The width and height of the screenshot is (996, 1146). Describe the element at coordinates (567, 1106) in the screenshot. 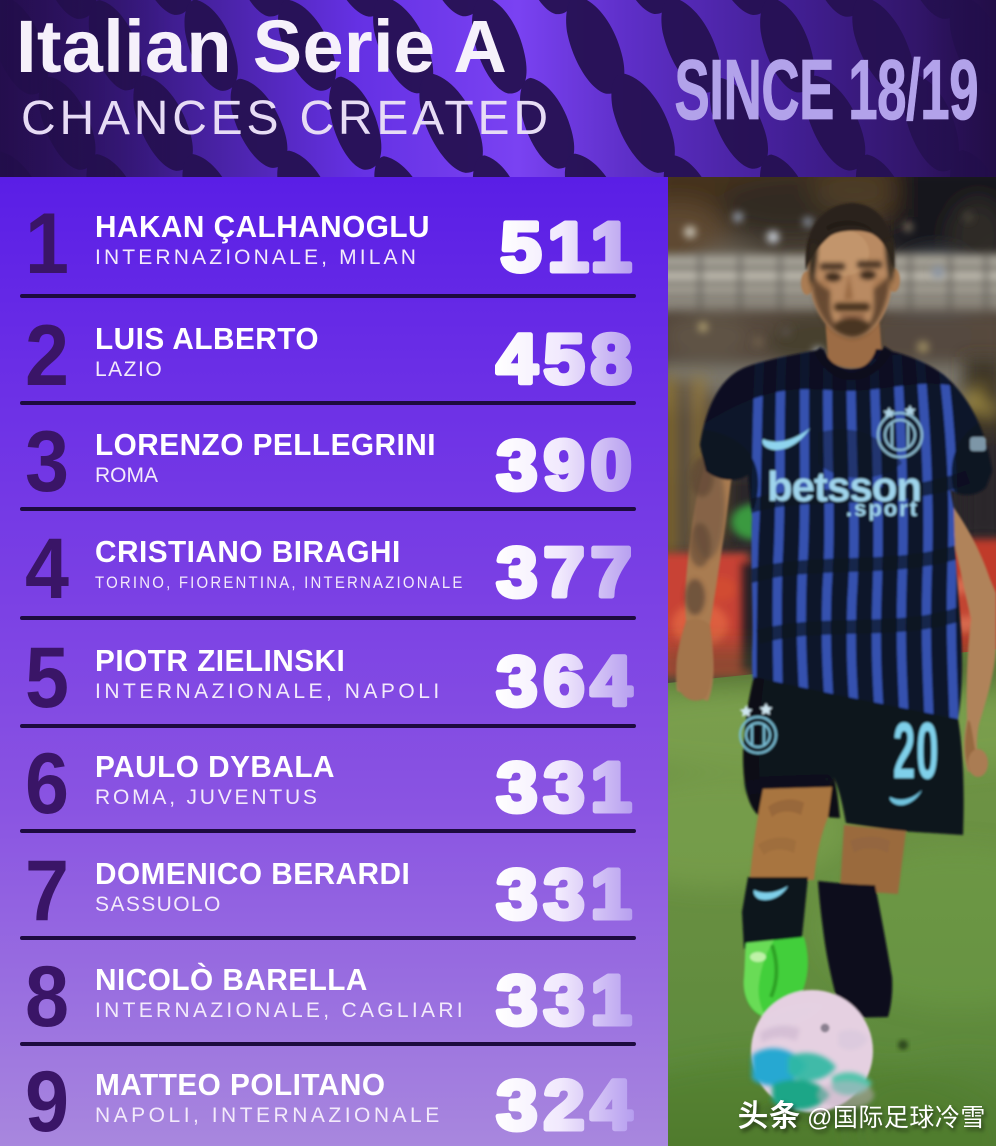

I see `svg-text: 324` at that location.